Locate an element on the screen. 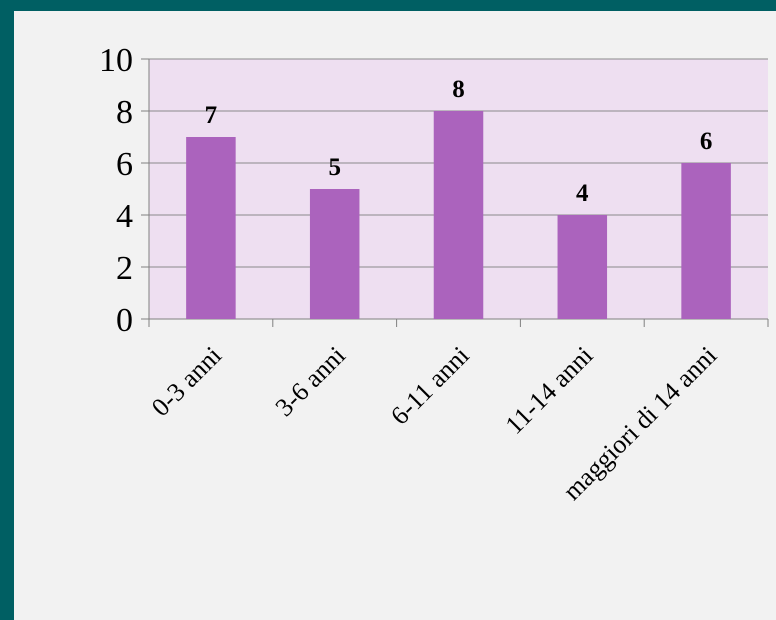  y-tick-label: 2 is located at coordinates (124, 268).